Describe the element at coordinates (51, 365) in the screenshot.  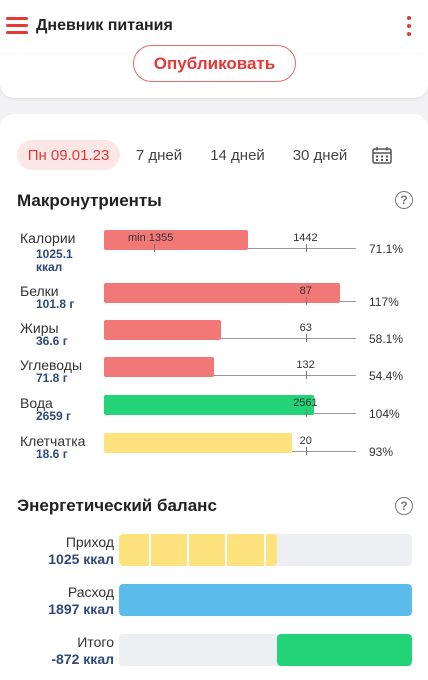
I see `macro-name: Углеводы` at that location.